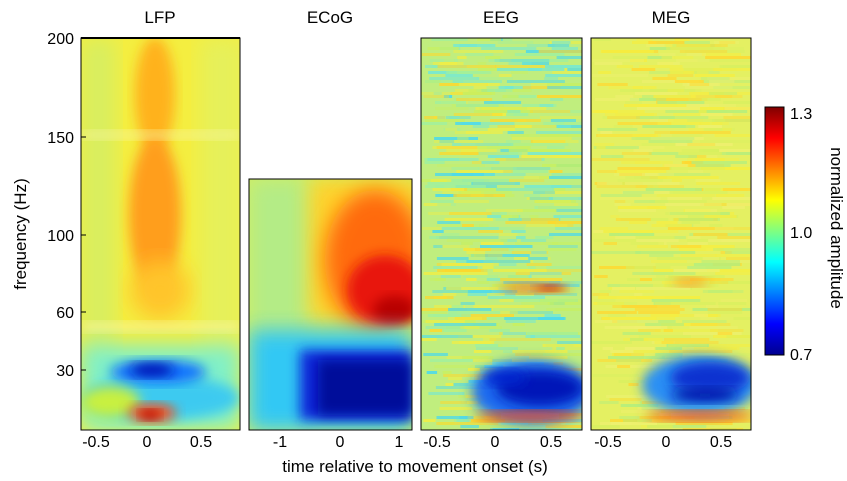  What do you see at coordinates (801, 233) in the screenshot?
I see `colorbar-tick-label: 1.0` at bounding box center [801, 233].